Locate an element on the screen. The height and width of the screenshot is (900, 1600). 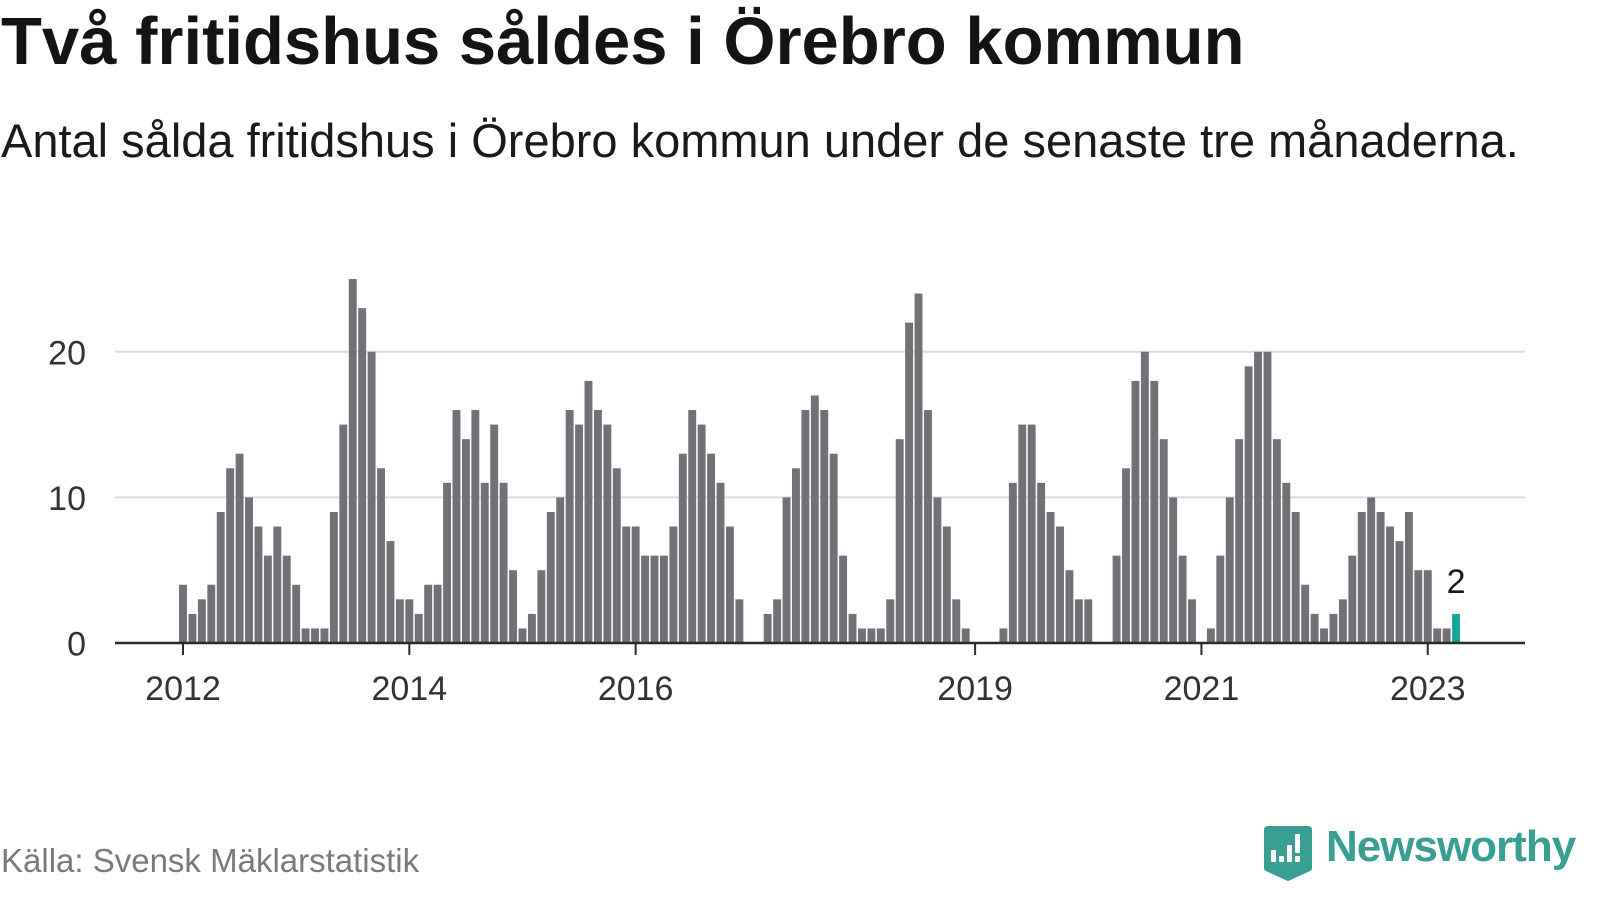
source-note: Källa: Svensk Mäklarstatistik is located at coordinates (210, 860).